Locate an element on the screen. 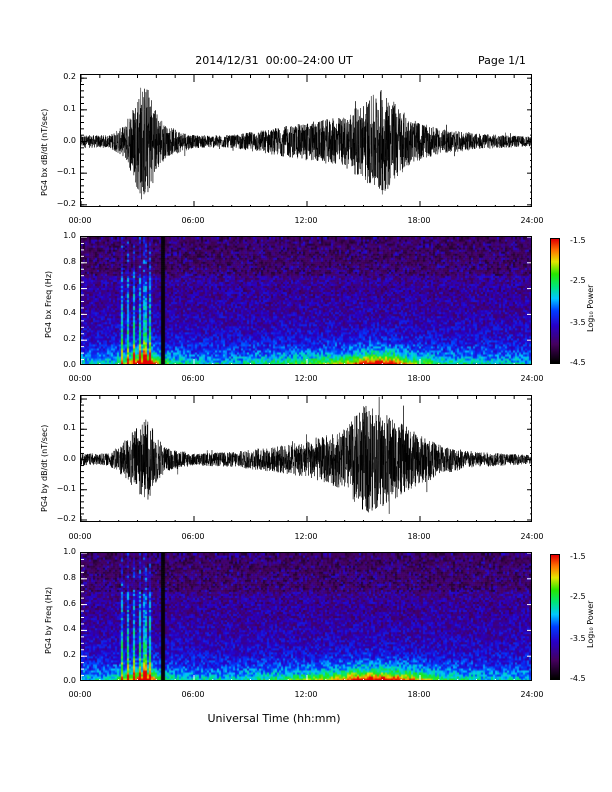 The image size is (612, 792). by-colorbar-gradient is located at coordinates (555, 617).